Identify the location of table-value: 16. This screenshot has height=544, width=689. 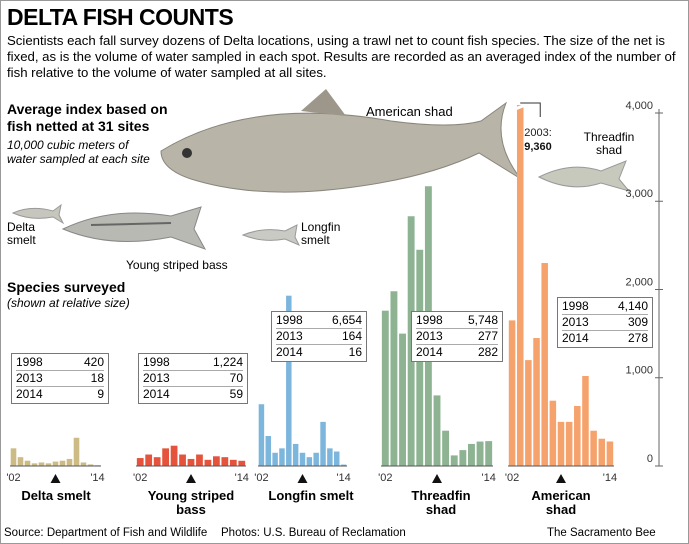
(355, 352).